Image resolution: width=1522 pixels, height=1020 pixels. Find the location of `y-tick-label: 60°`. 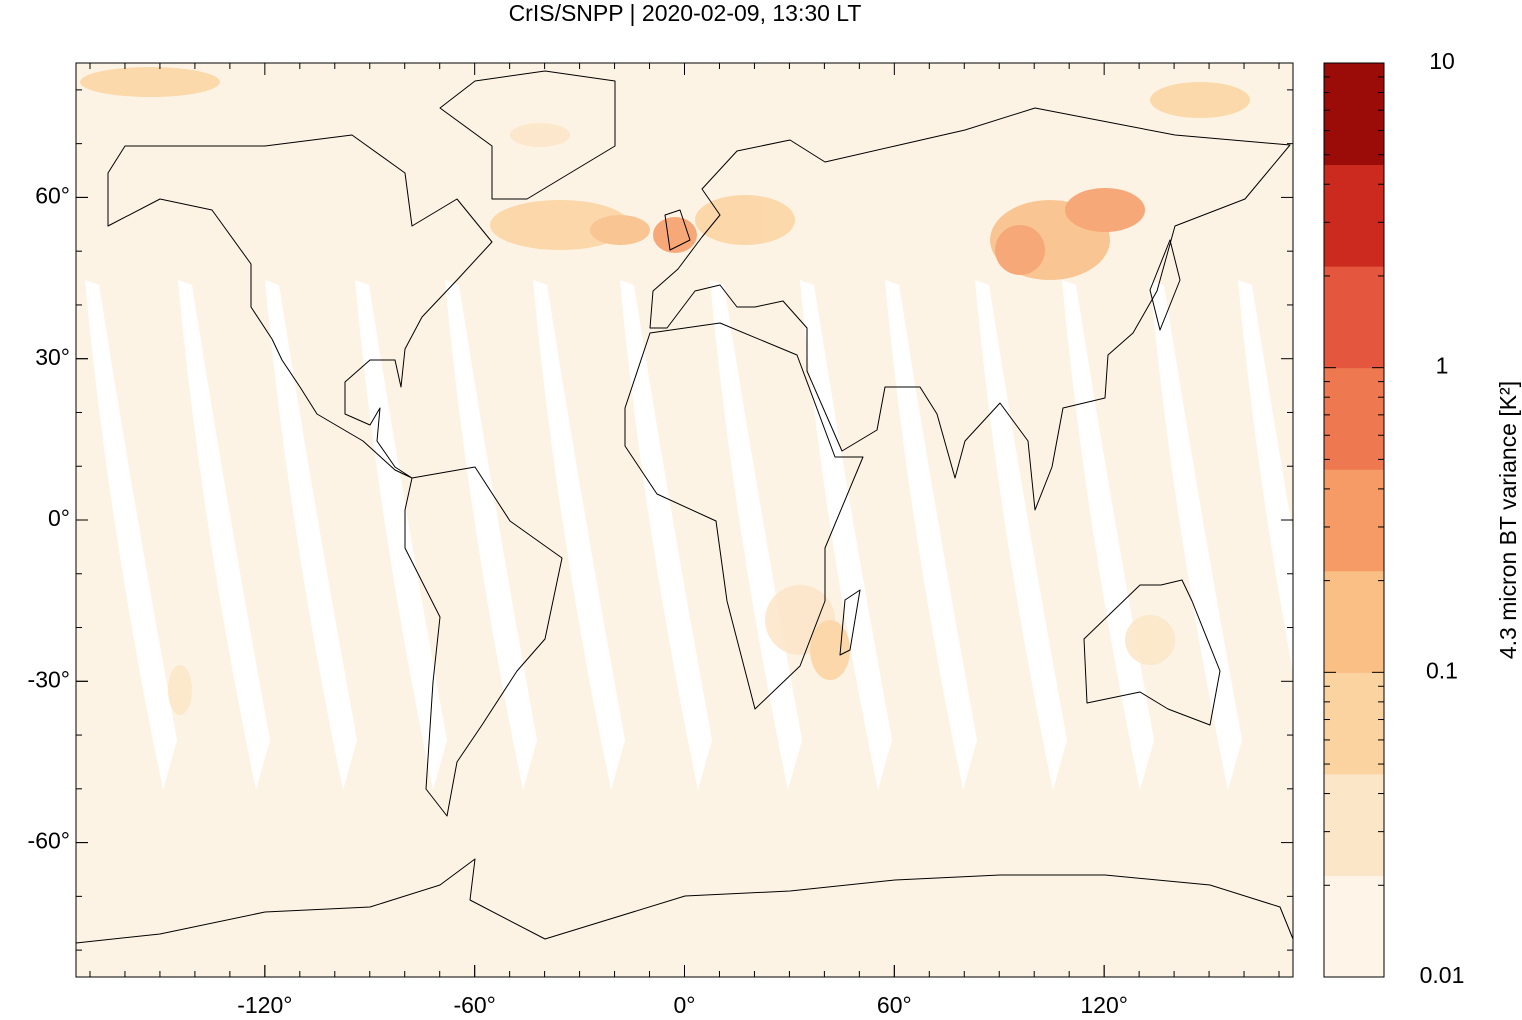

y-tick-label: 60° is located at coordinates (52, 195).